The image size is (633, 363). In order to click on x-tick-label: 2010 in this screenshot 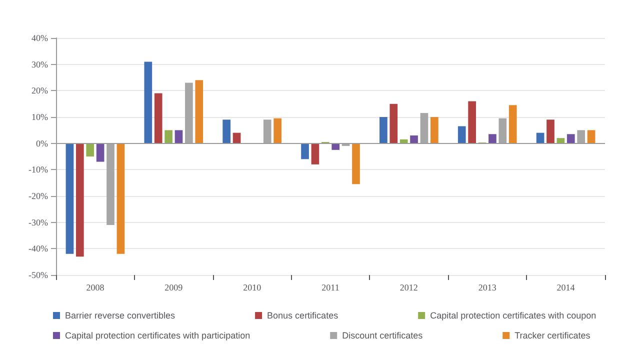, I will do `click(252, 287)`.